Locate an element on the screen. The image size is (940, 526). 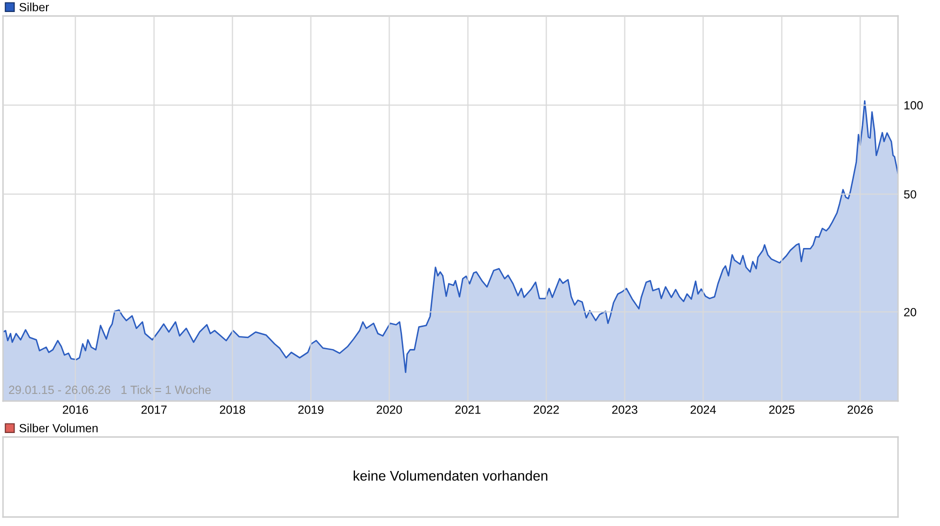
x-tick-label: 2024 is located at coordinates (703, 409).